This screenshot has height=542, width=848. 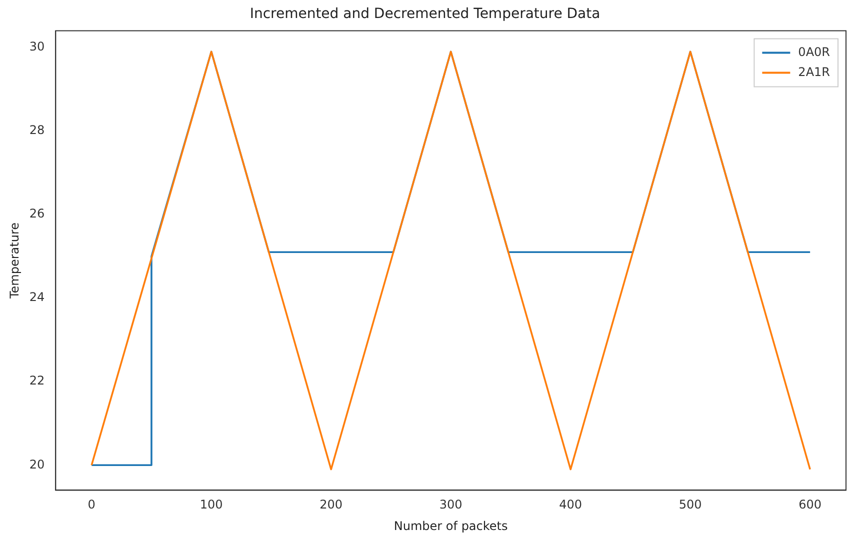 I want to click on x-tick-label: 300, so click(x=450, y=505).